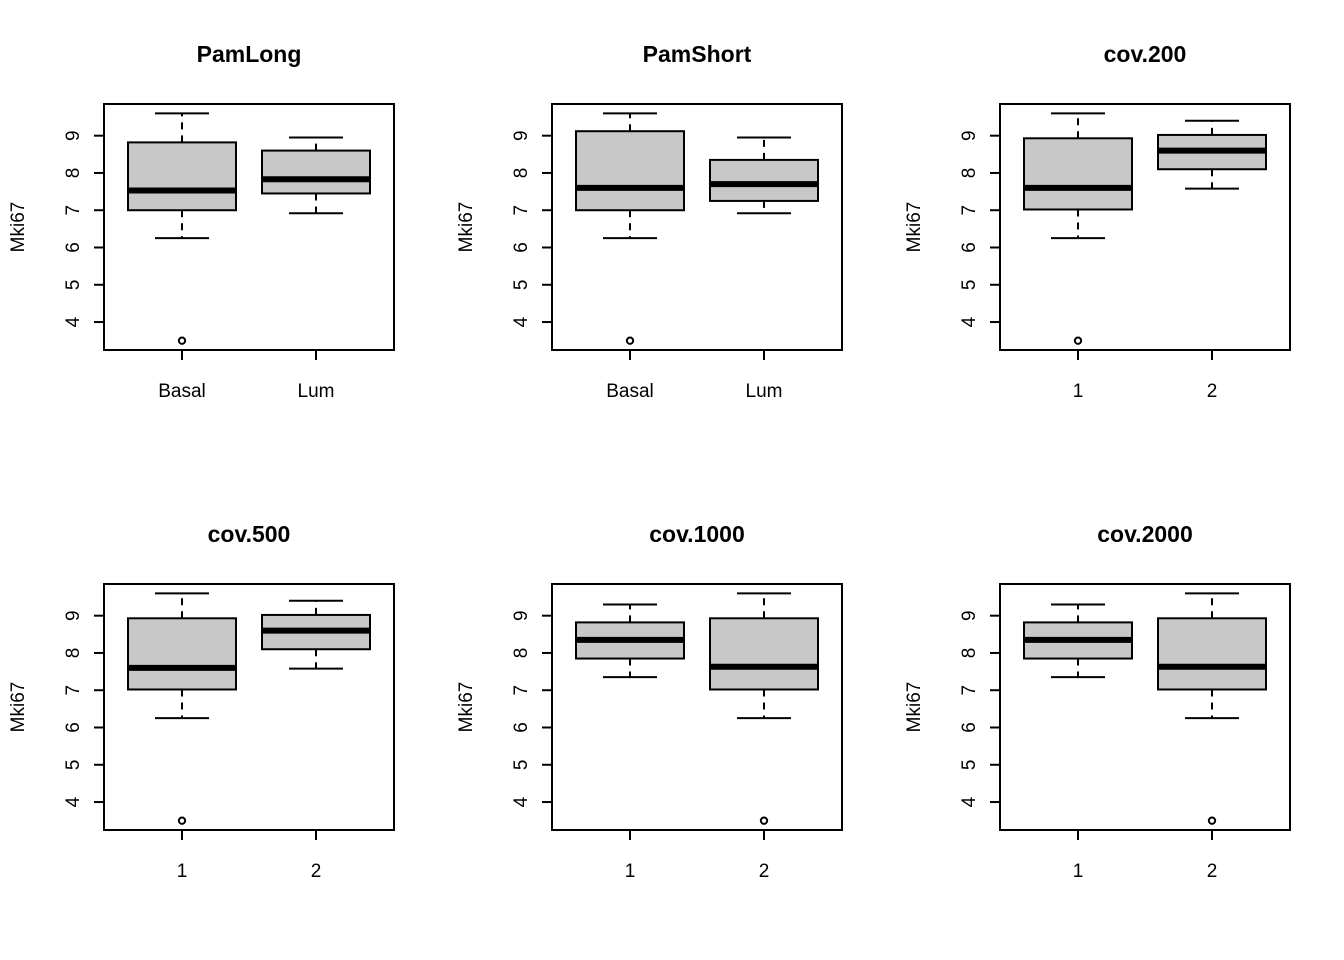 This screenshot has height=960, width=1344. What do you see at coordinates (697, 54) in the screenshot?
I see `panel-title: PamShort` at bounding box center [697, 54].